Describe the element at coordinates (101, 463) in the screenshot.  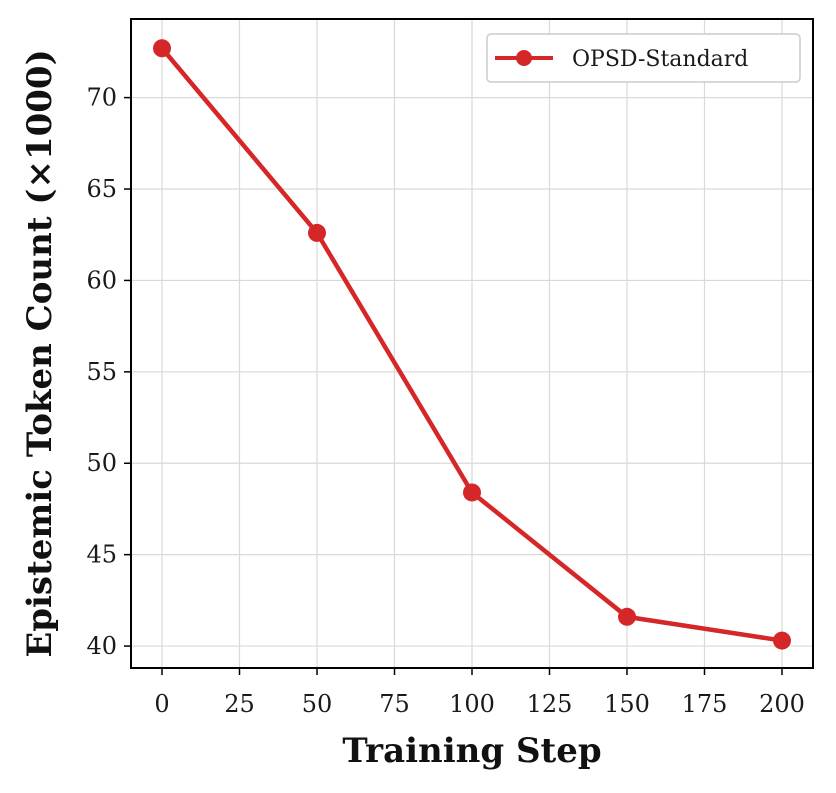
I see `y-tick-label: 50` at that location.